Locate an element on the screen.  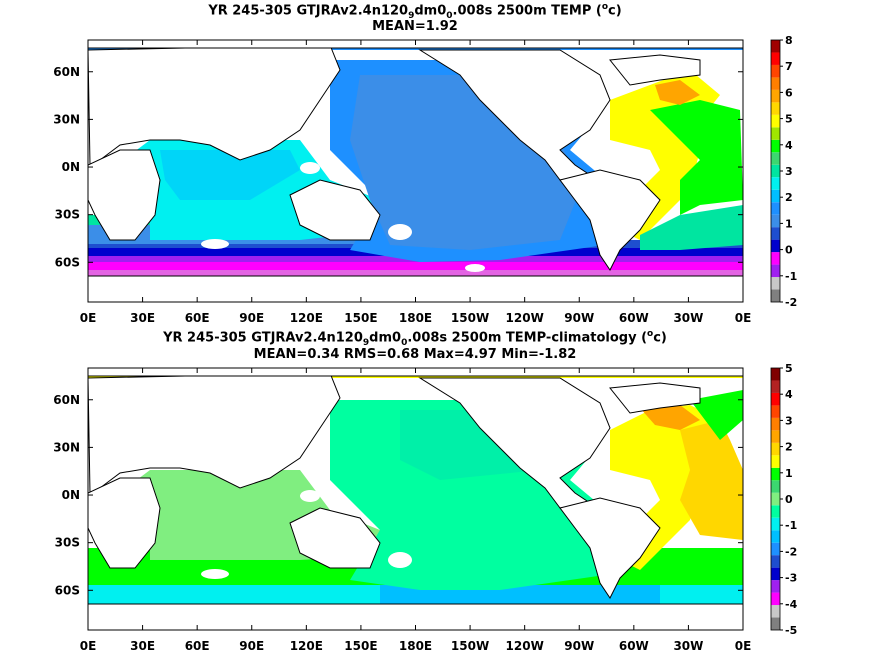
x-tick-label: 60E is located at coordinates (197, 318).